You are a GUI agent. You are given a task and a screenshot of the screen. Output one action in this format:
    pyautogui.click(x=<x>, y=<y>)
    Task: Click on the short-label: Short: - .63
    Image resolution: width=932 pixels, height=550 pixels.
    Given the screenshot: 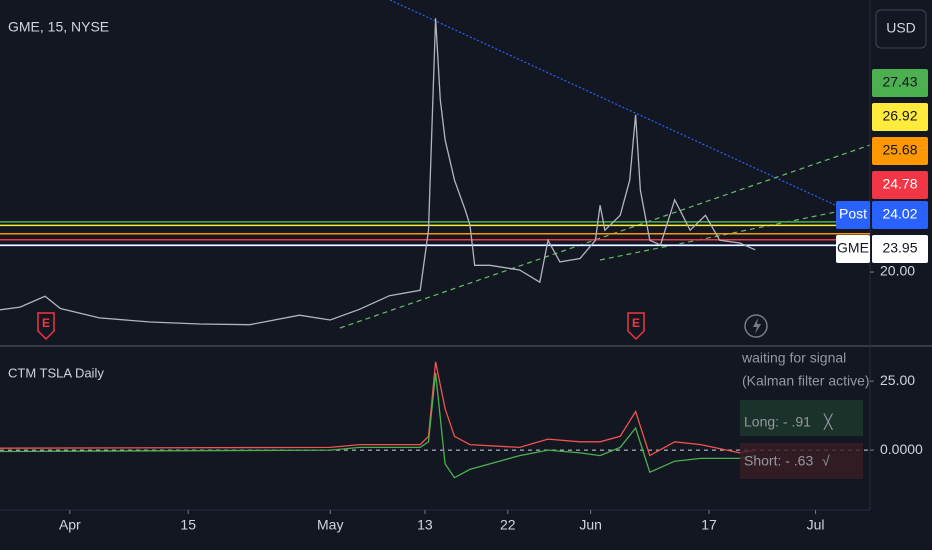 What is the action you would take?
    pyautogui.click(x=778, y=461)
    